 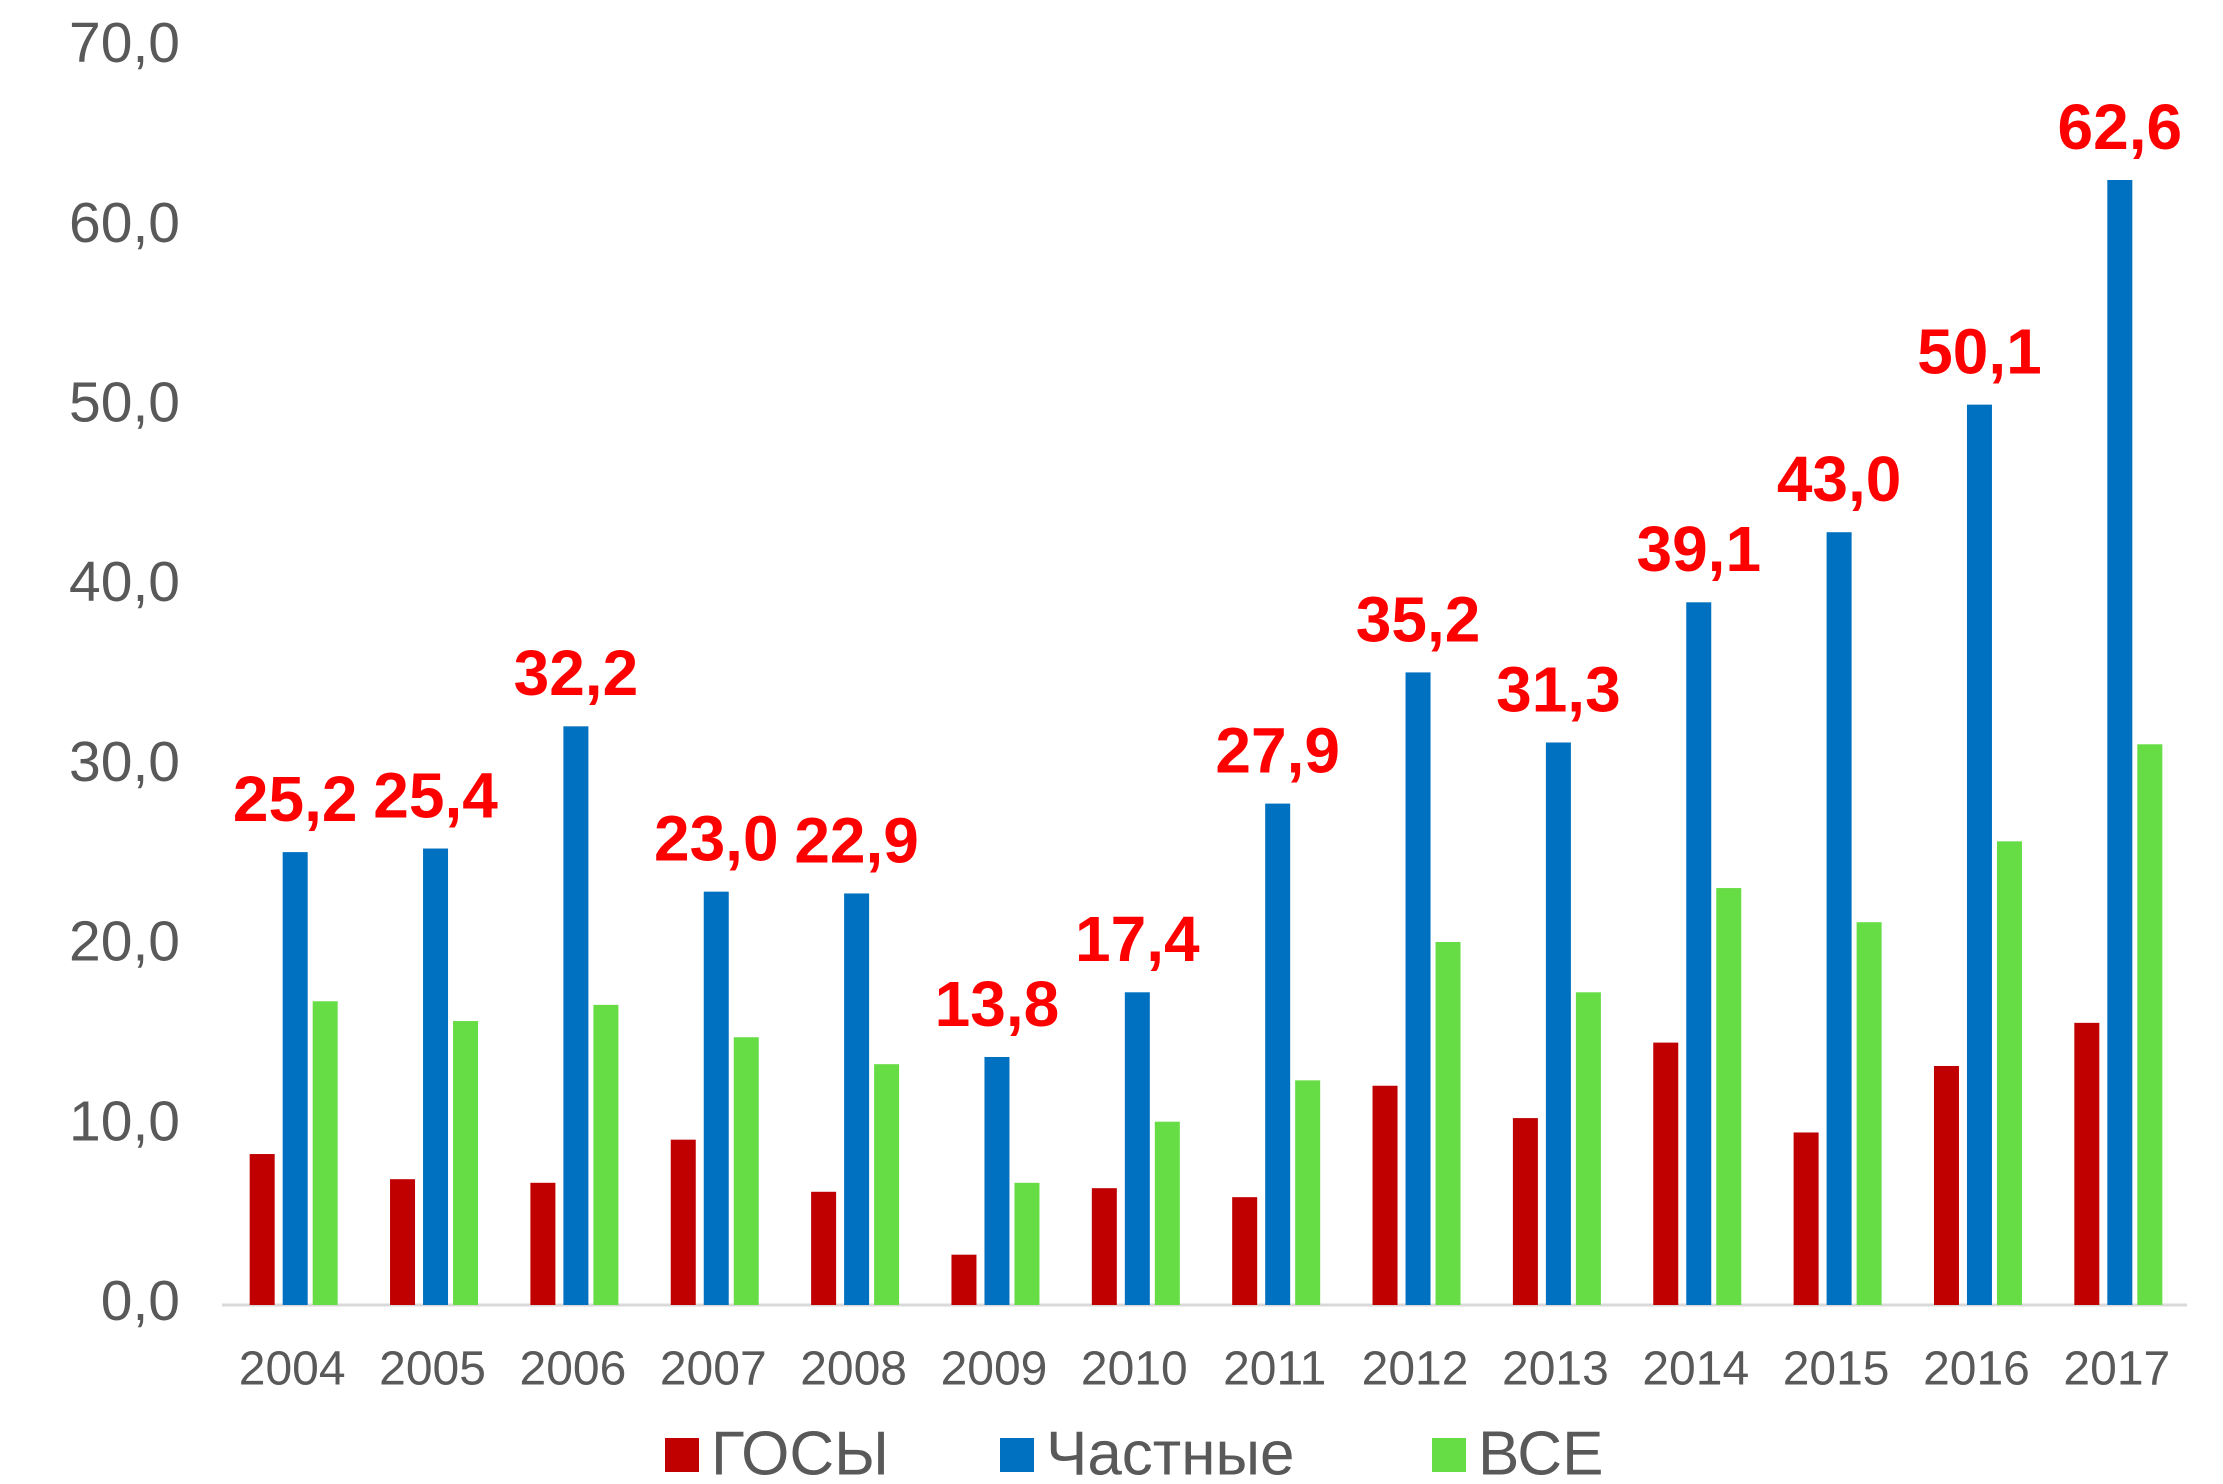 I want to click on y-tick-label: 30,0, so click(x=124, y=762).